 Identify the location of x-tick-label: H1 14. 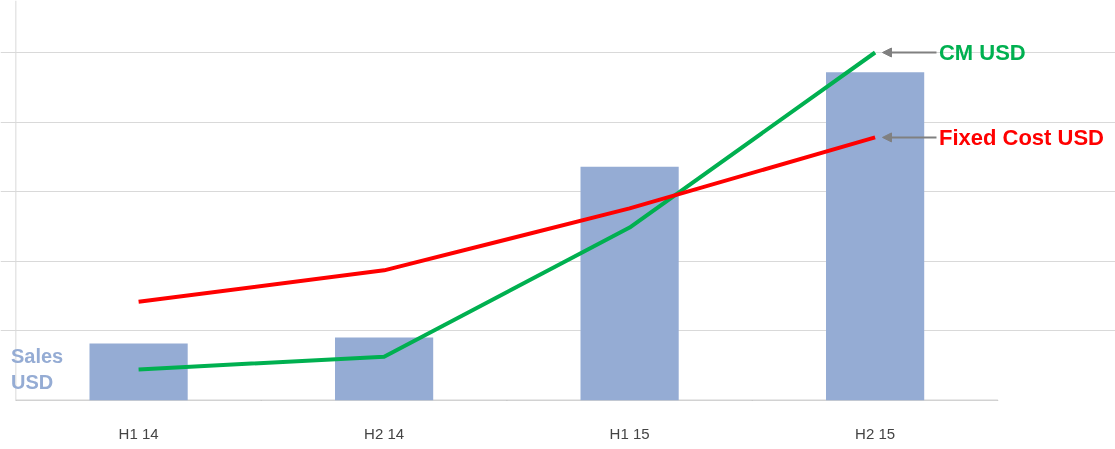
(138, 433).